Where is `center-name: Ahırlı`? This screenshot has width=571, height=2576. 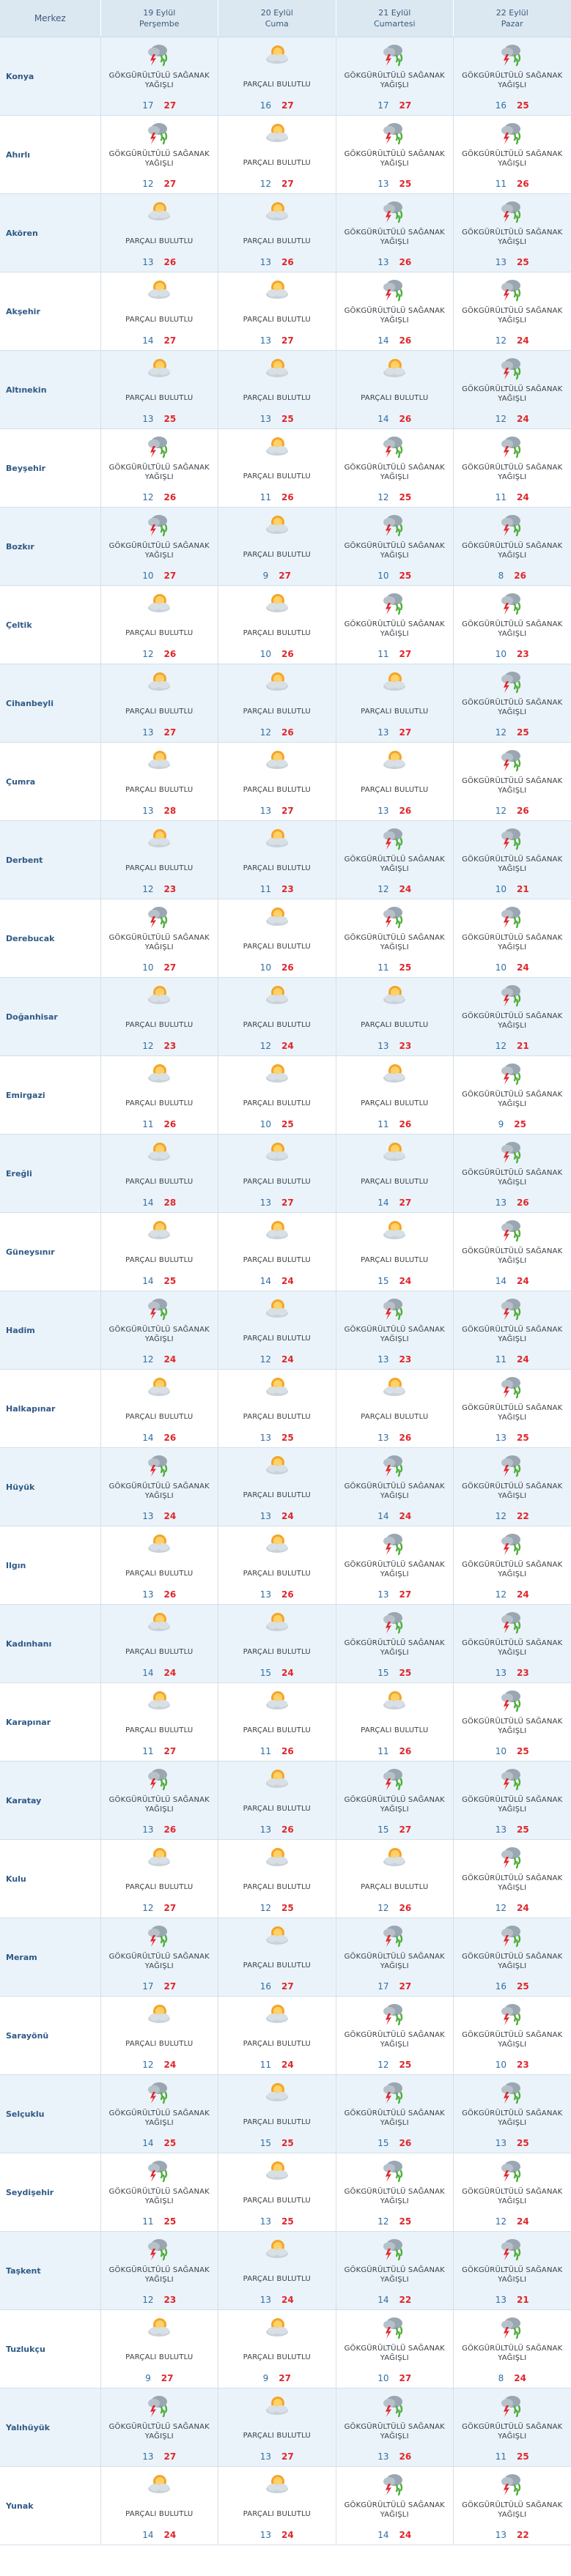
center-name: Ahırlı is located at coordinates (50, 154).